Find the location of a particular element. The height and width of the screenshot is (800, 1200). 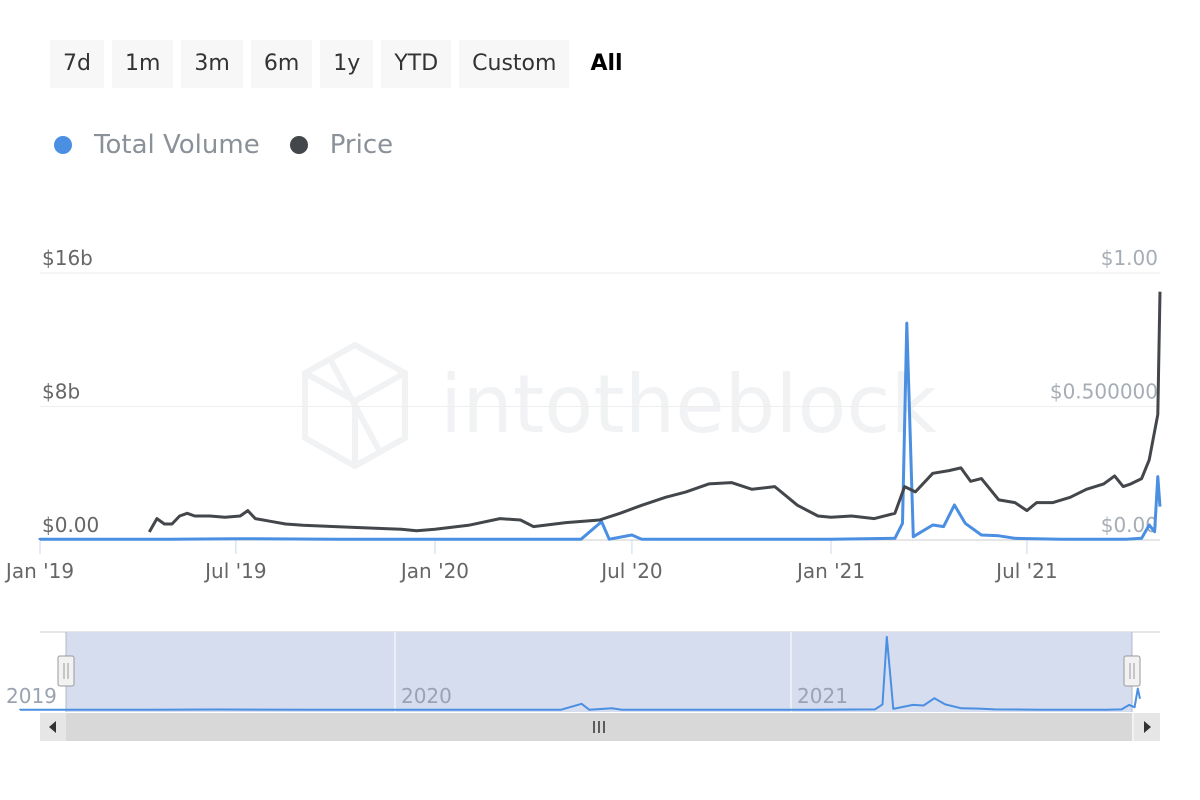

x-tick-label: Jul '19 is located at coordinates (234, 571).